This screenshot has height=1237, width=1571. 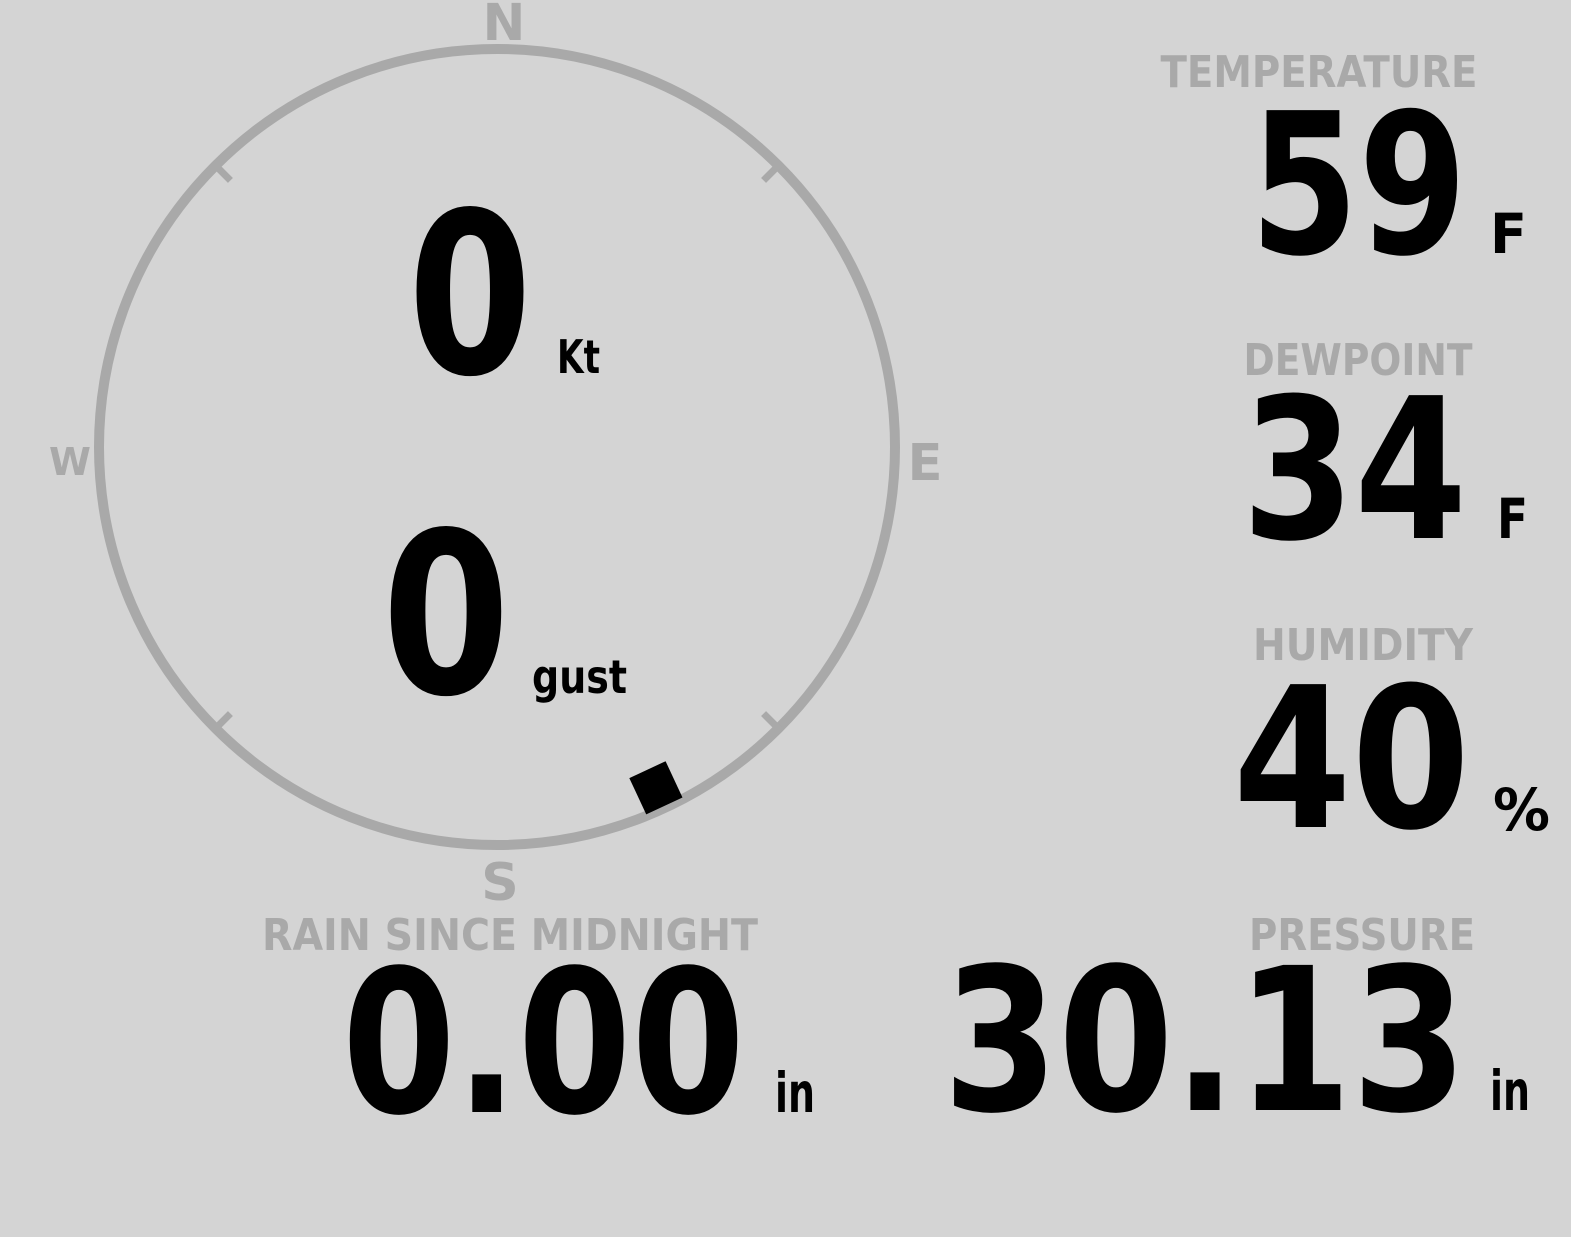 What do you see at coordinates (656, 788) in the screenshot?
I see `wind-direction-marker` at bounding box center [656, 788].